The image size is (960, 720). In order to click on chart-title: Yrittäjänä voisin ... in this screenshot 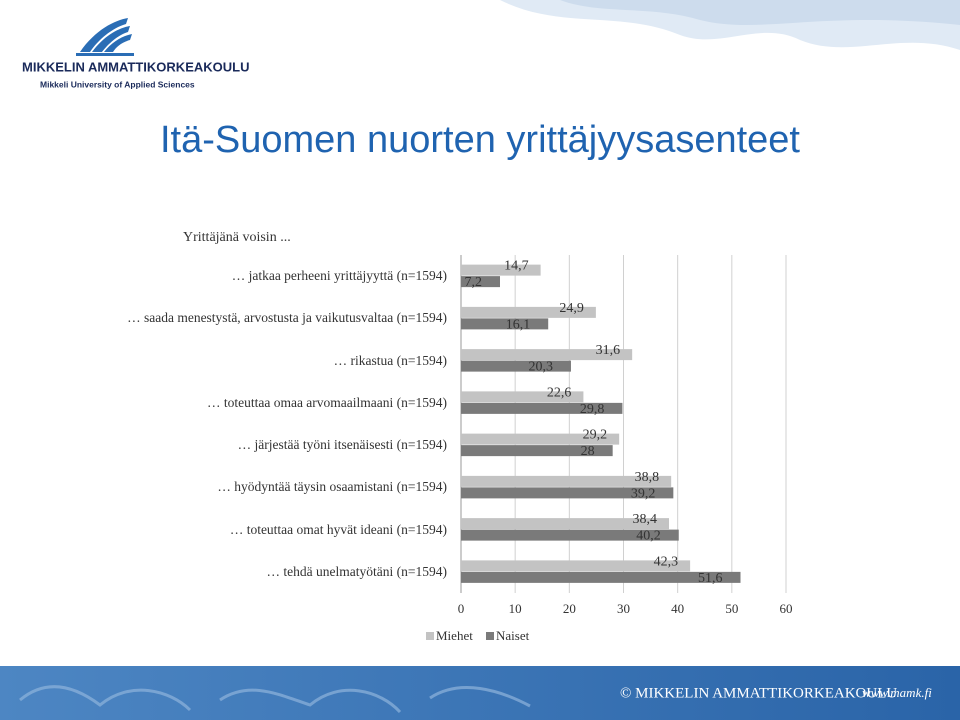, I will do `click(237, 237)`.